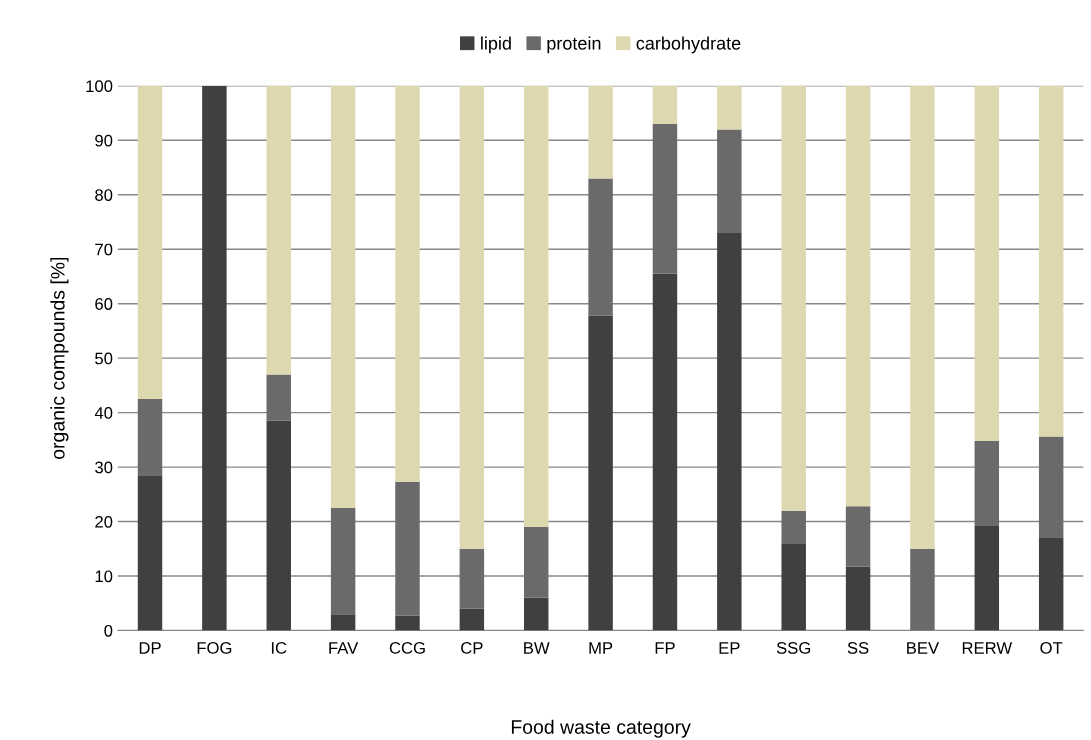 The width and height of the screenshot is (1091, 740). Describe the element at coordinates (279, 648) in the screenshot. I see `x-tick-label: IC` at that location.